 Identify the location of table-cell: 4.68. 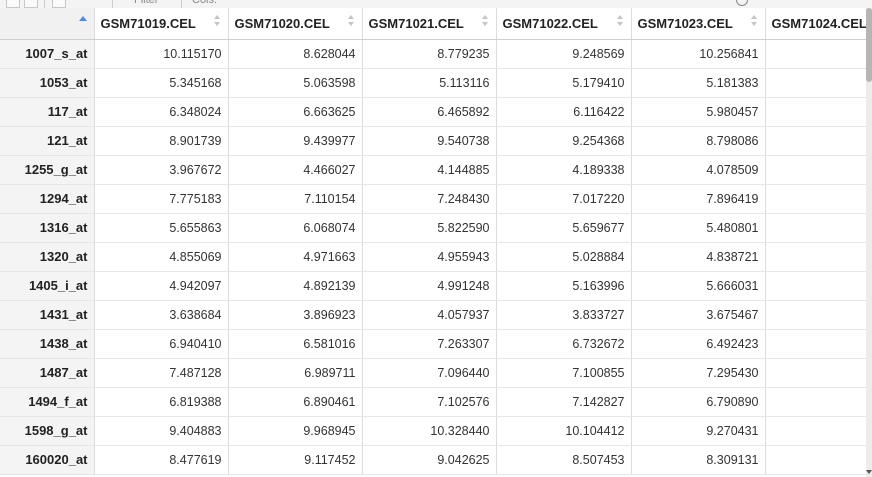
(815, 257).